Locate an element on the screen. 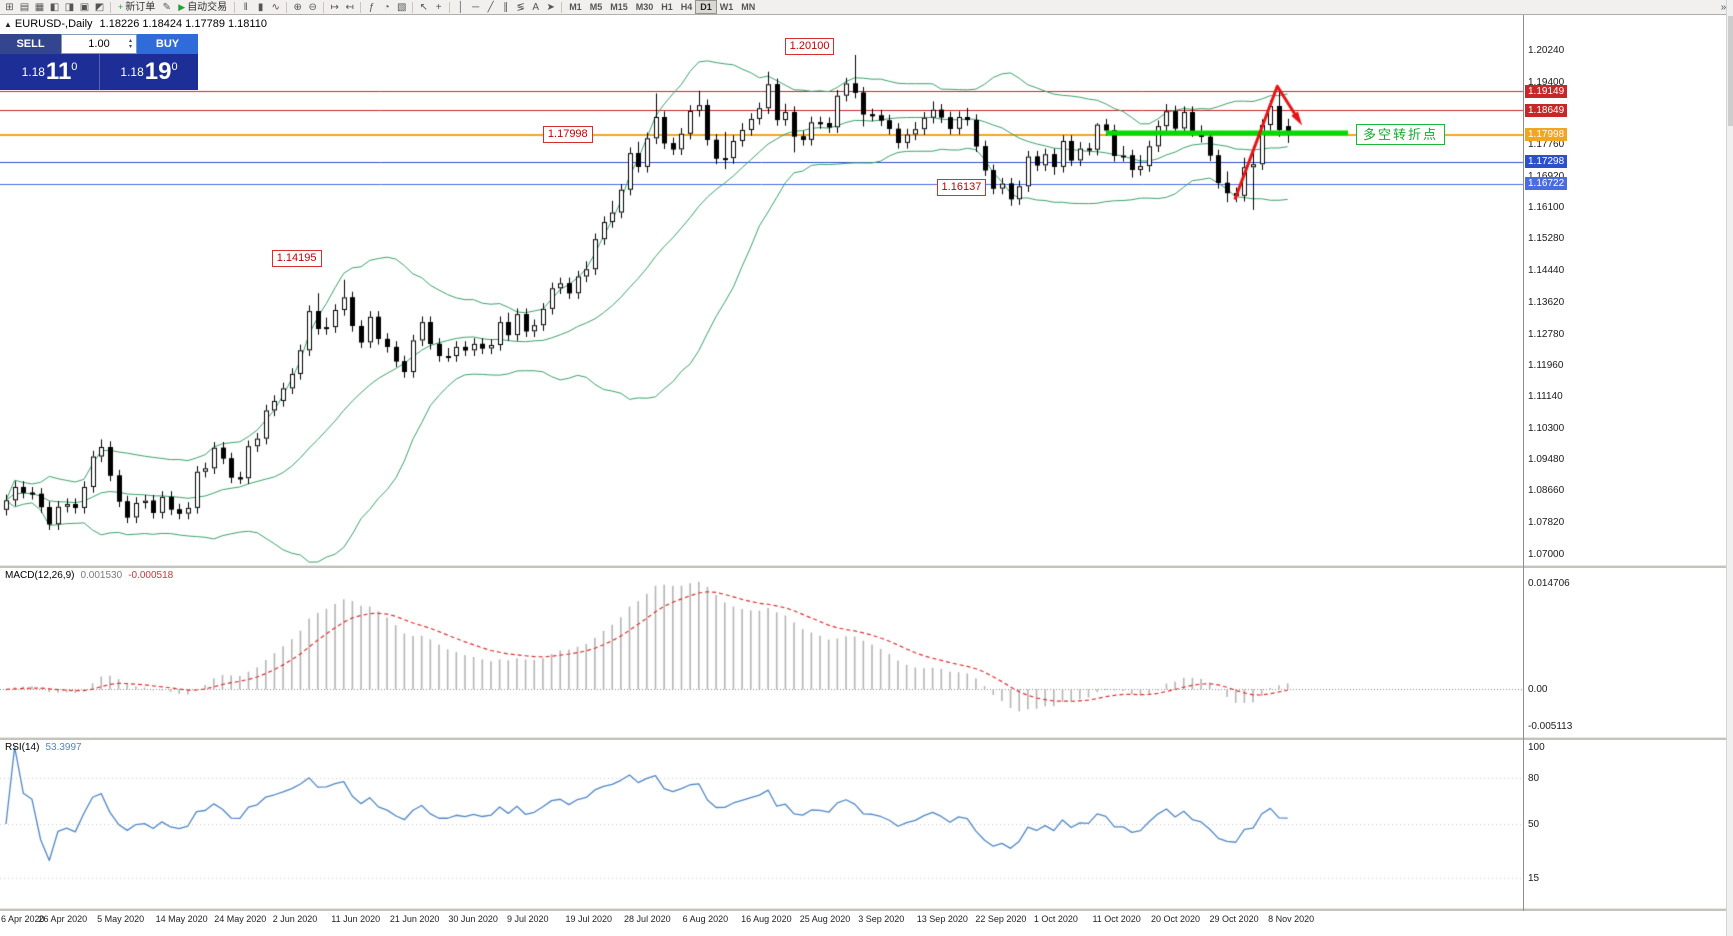  time-axis-label: 29 Oct 2020 is located at coordinates (1234, 919).